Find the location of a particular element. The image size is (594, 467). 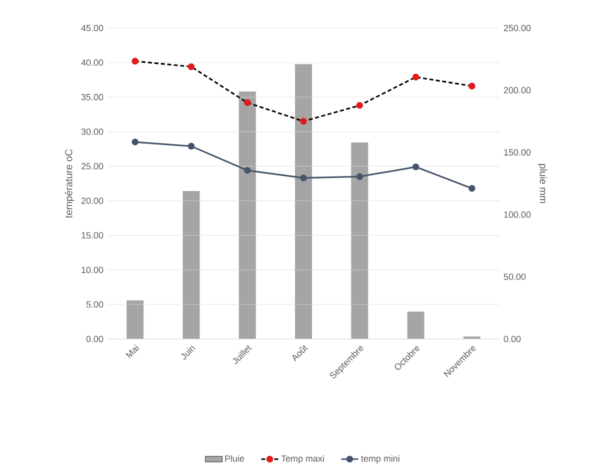

y-tick-label: 40.00 is located at coordinates (92, 62).